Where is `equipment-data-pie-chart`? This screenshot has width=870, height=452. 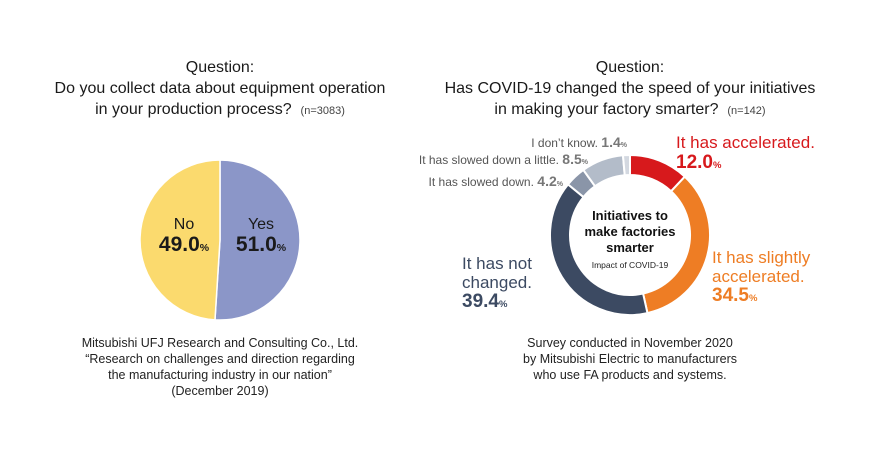 equipment-data-pie-chart is located at coordinates (220, 240).